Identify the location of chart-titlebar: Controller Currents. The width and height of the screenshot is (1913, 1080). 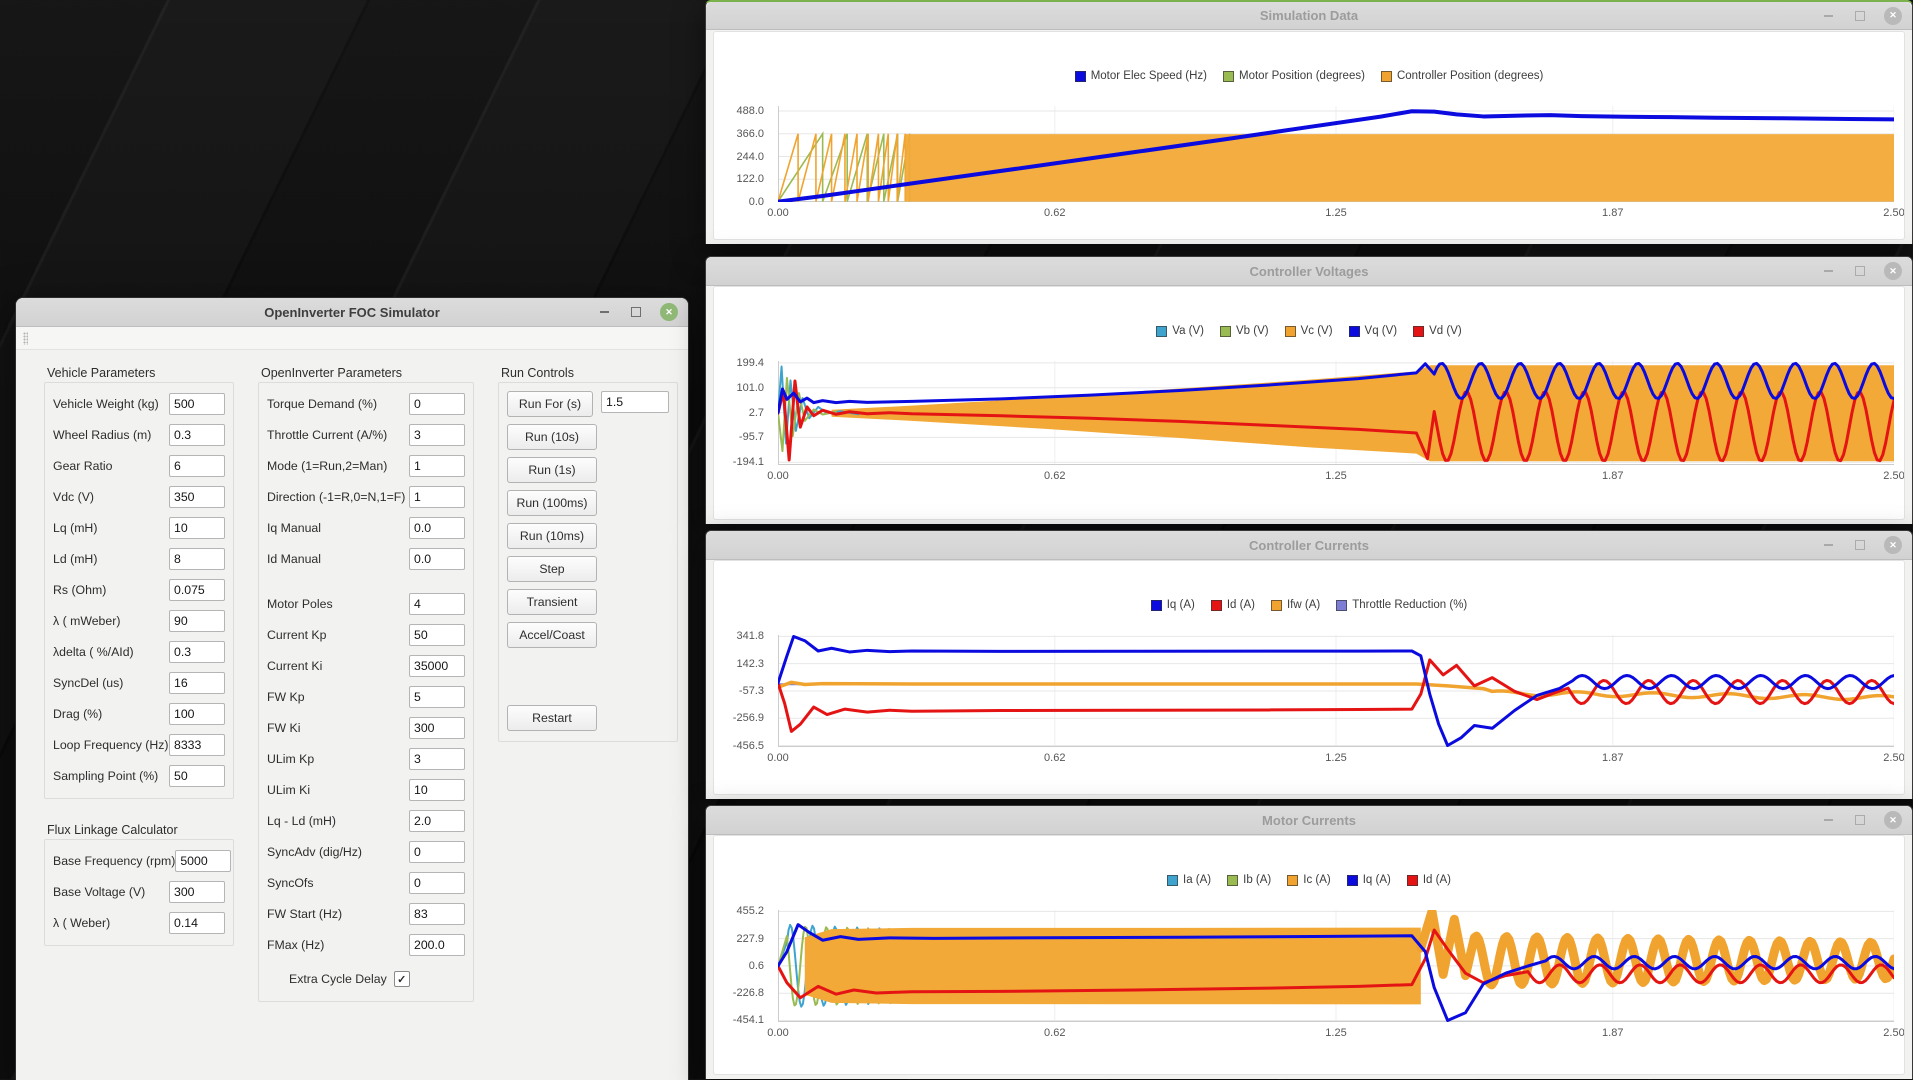
(1309, 545).